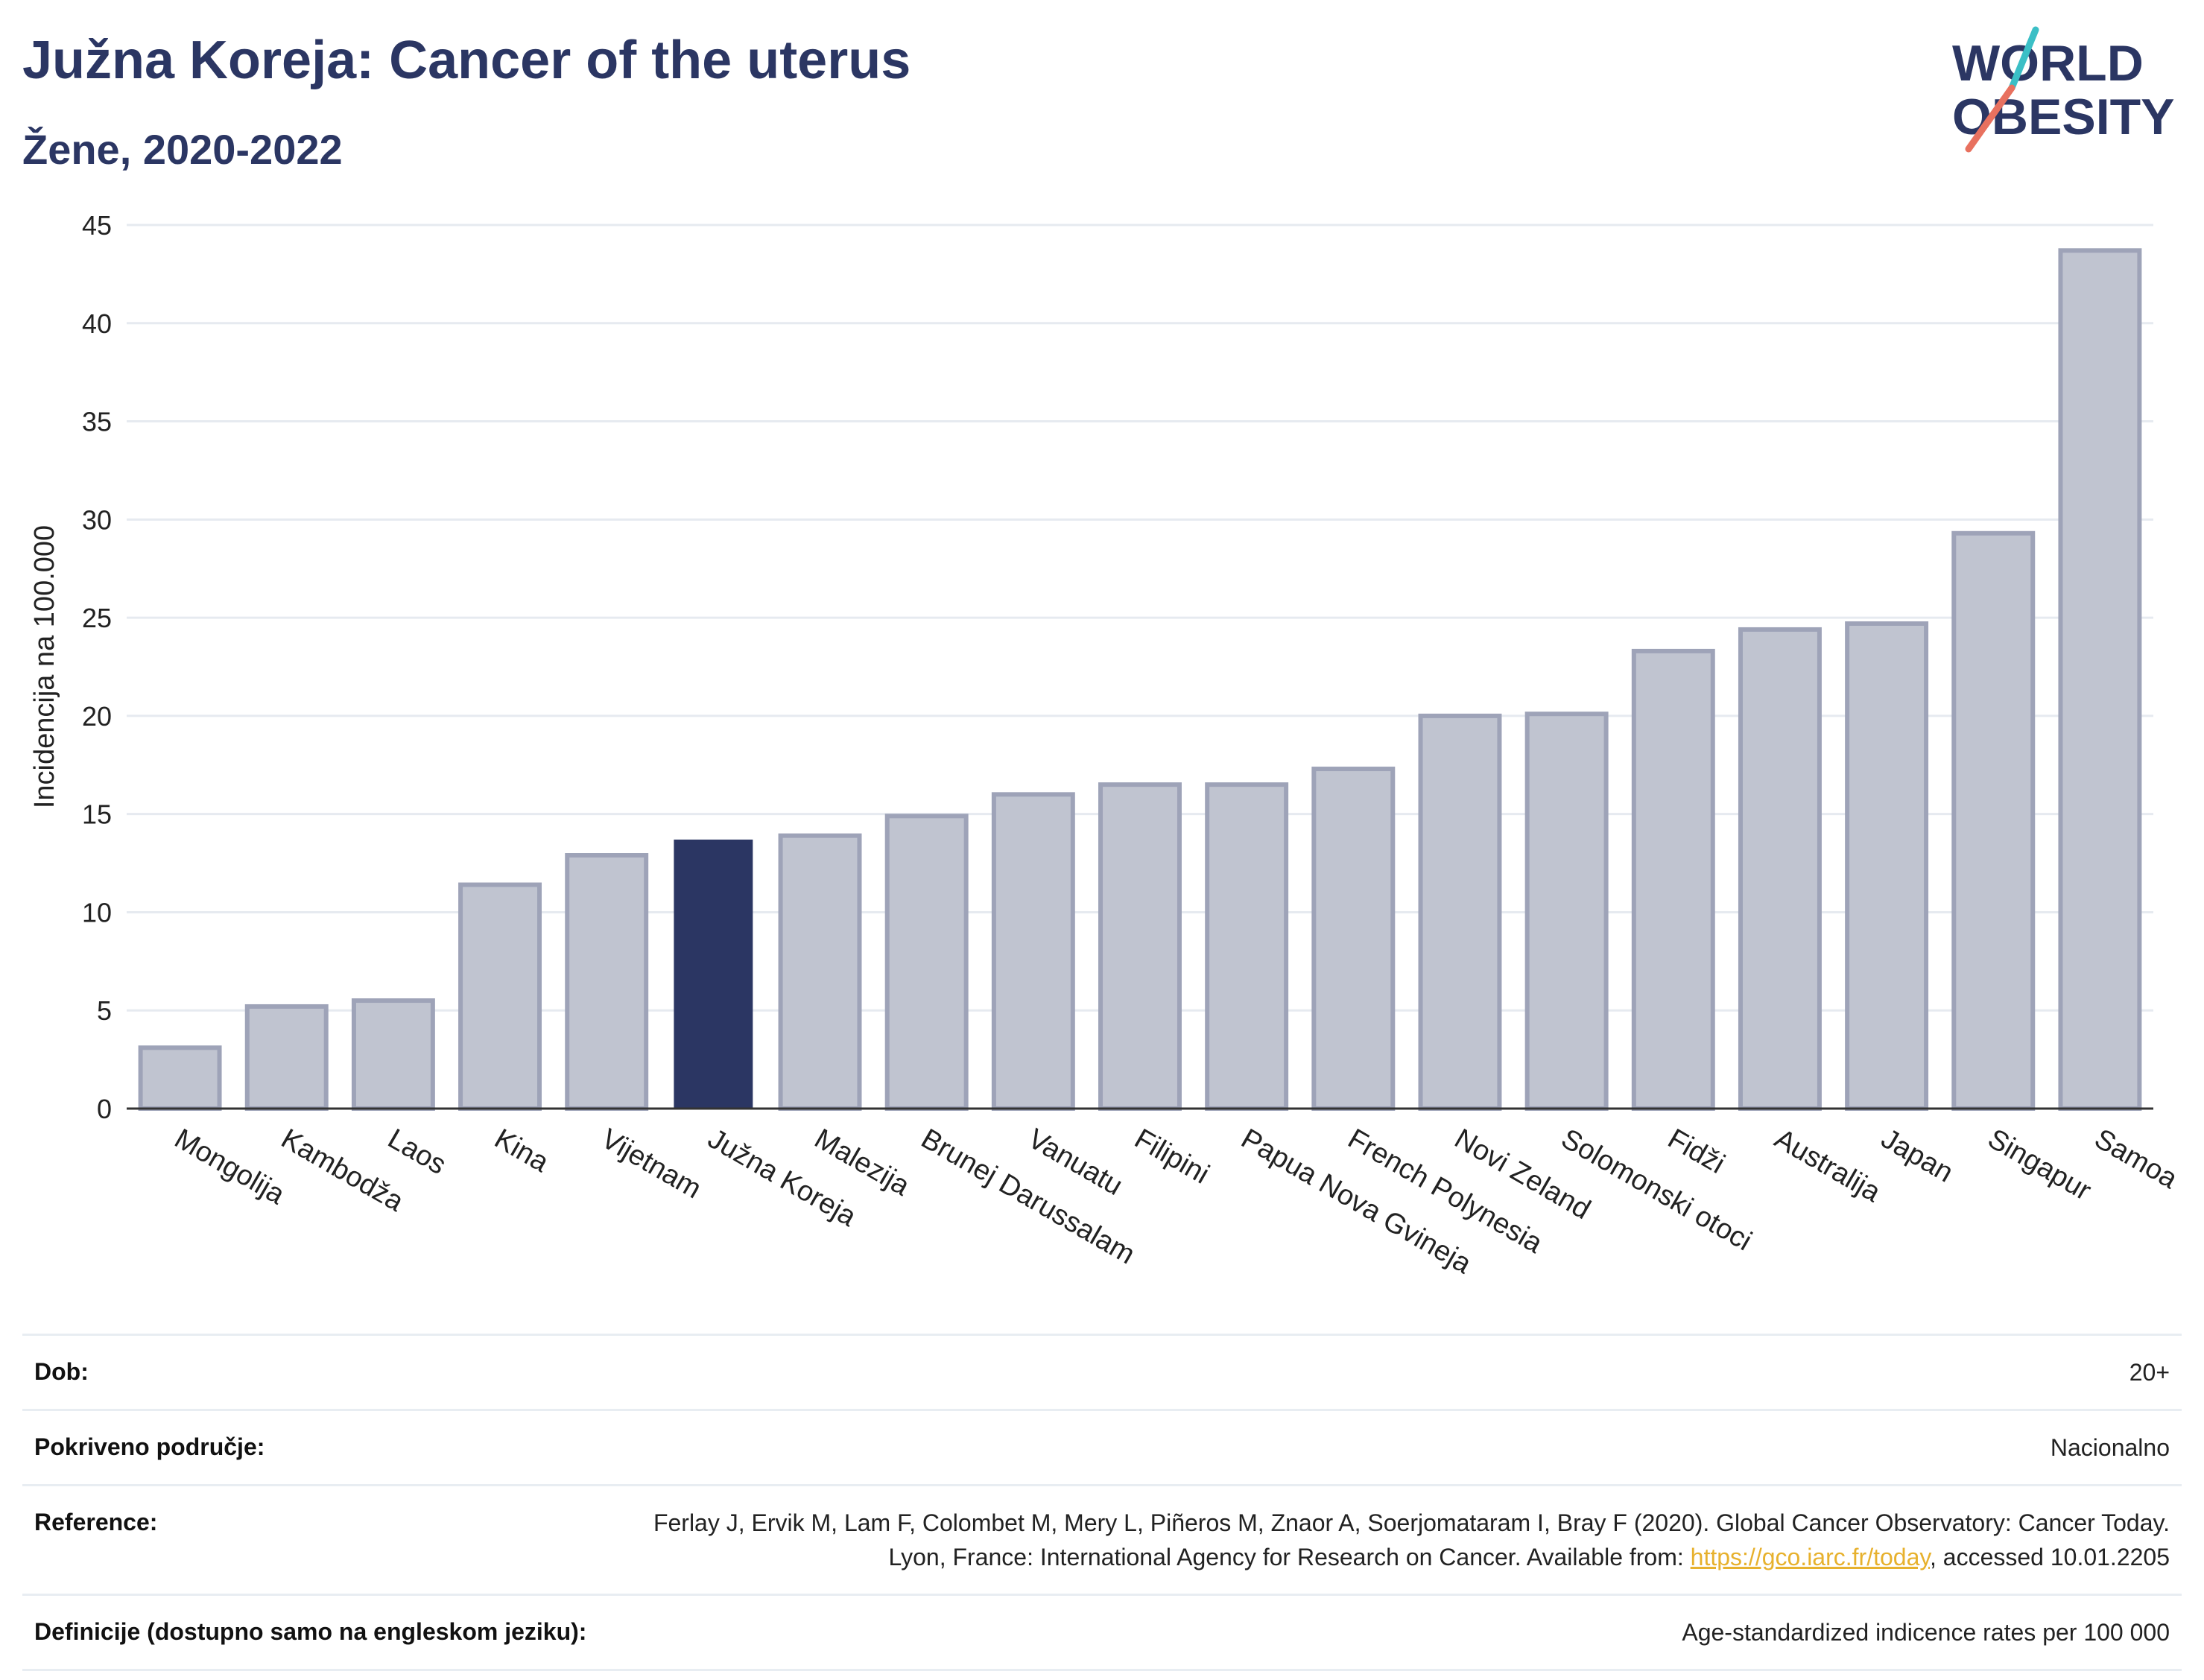 The width and height of the screenshot is (2204, 1680). I want to click on x-tick-label: Mongolija, so click(230, 1167).